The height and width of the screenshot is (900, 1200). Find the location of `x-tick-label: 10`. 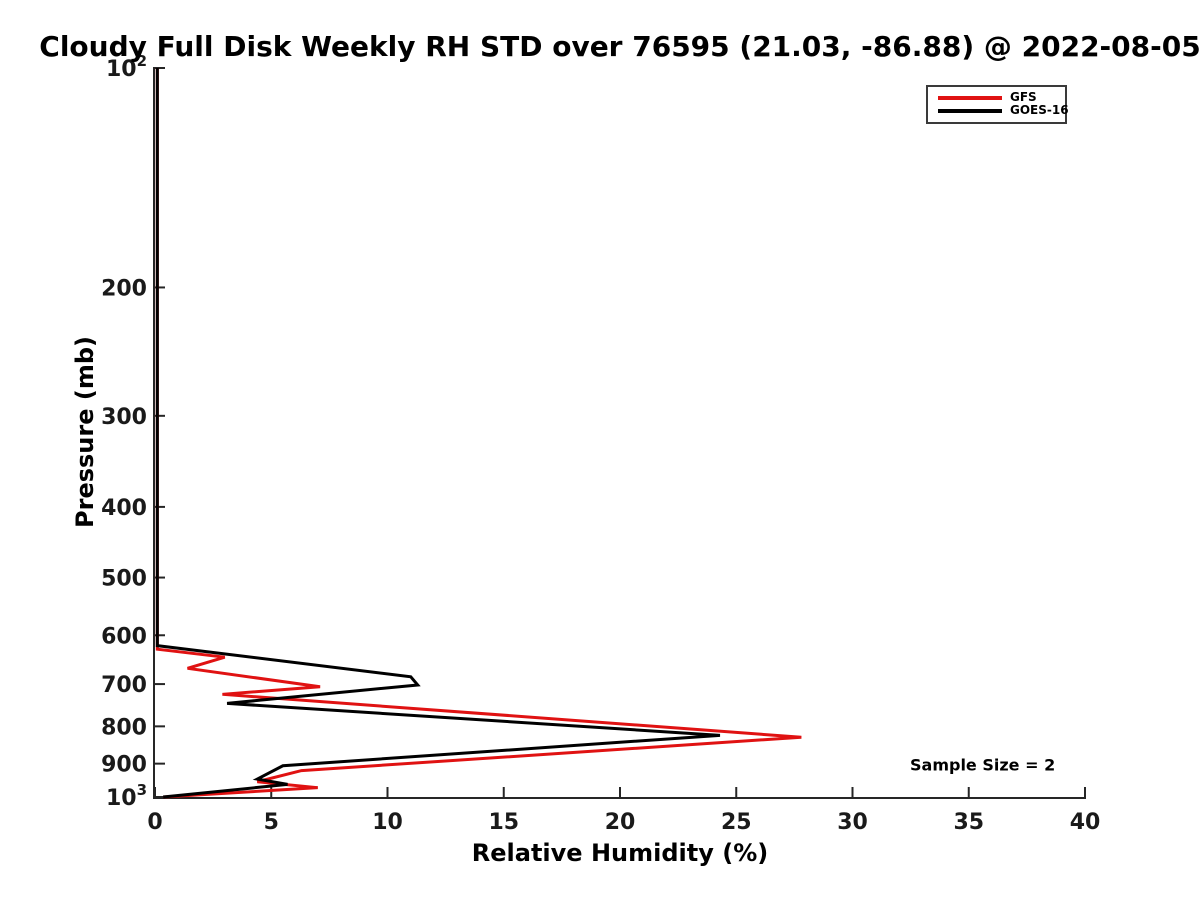

x-tick-label: 10 is located at coordinates (387, 822).